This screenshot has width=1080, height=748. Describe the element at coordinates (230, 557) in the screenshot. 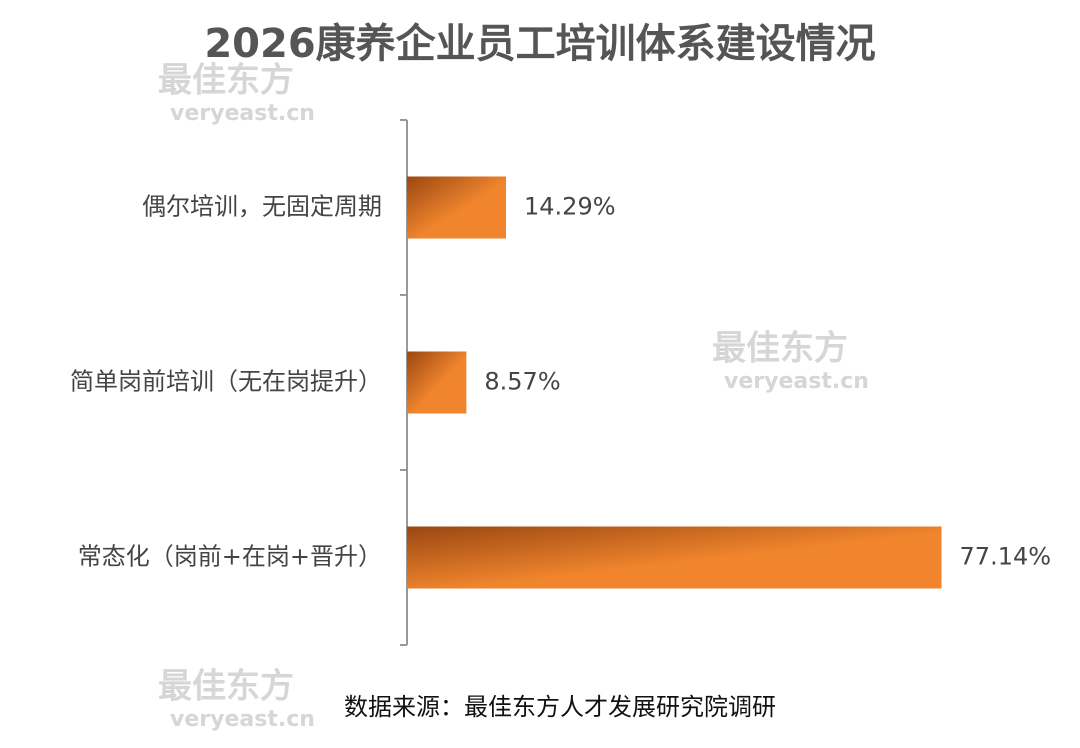

I see `category-label: 常态化（岗前+在岗+晋升）` at that location.